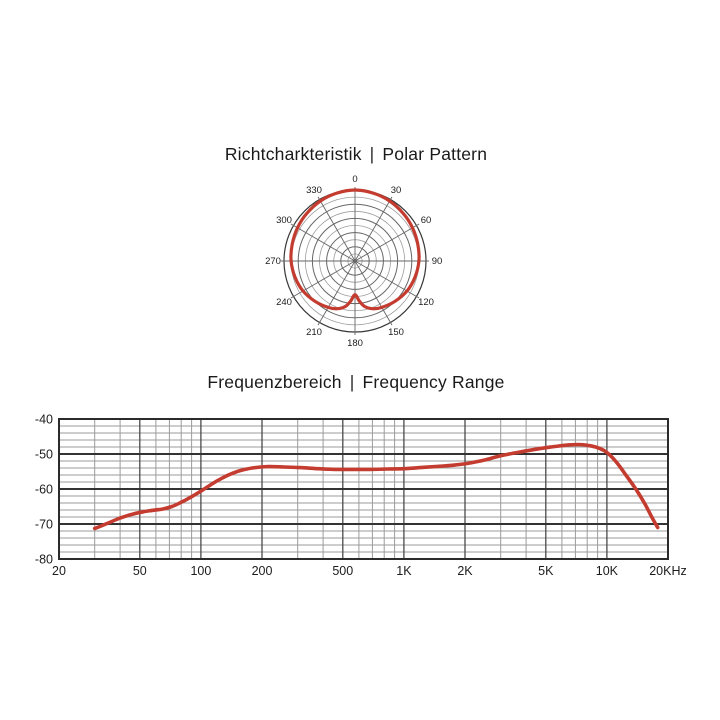 The height and width of the screenshot is (720, 720). Describe the element at coordinates (376, 486) in the screenshot. I see `frequency-response-curve` at that location.